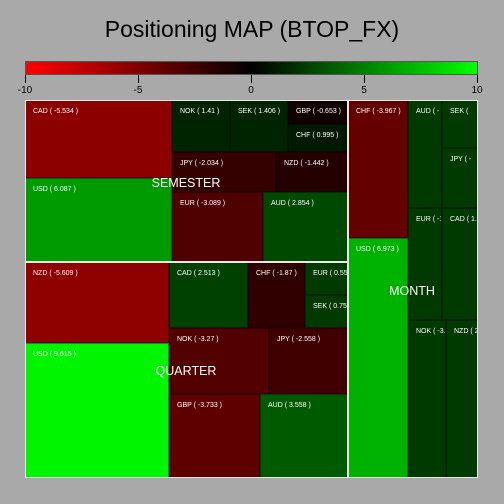 The width and height of the screenshot is (504, 504). I want to click on group-label: SEMESTER, so click(186, 183).